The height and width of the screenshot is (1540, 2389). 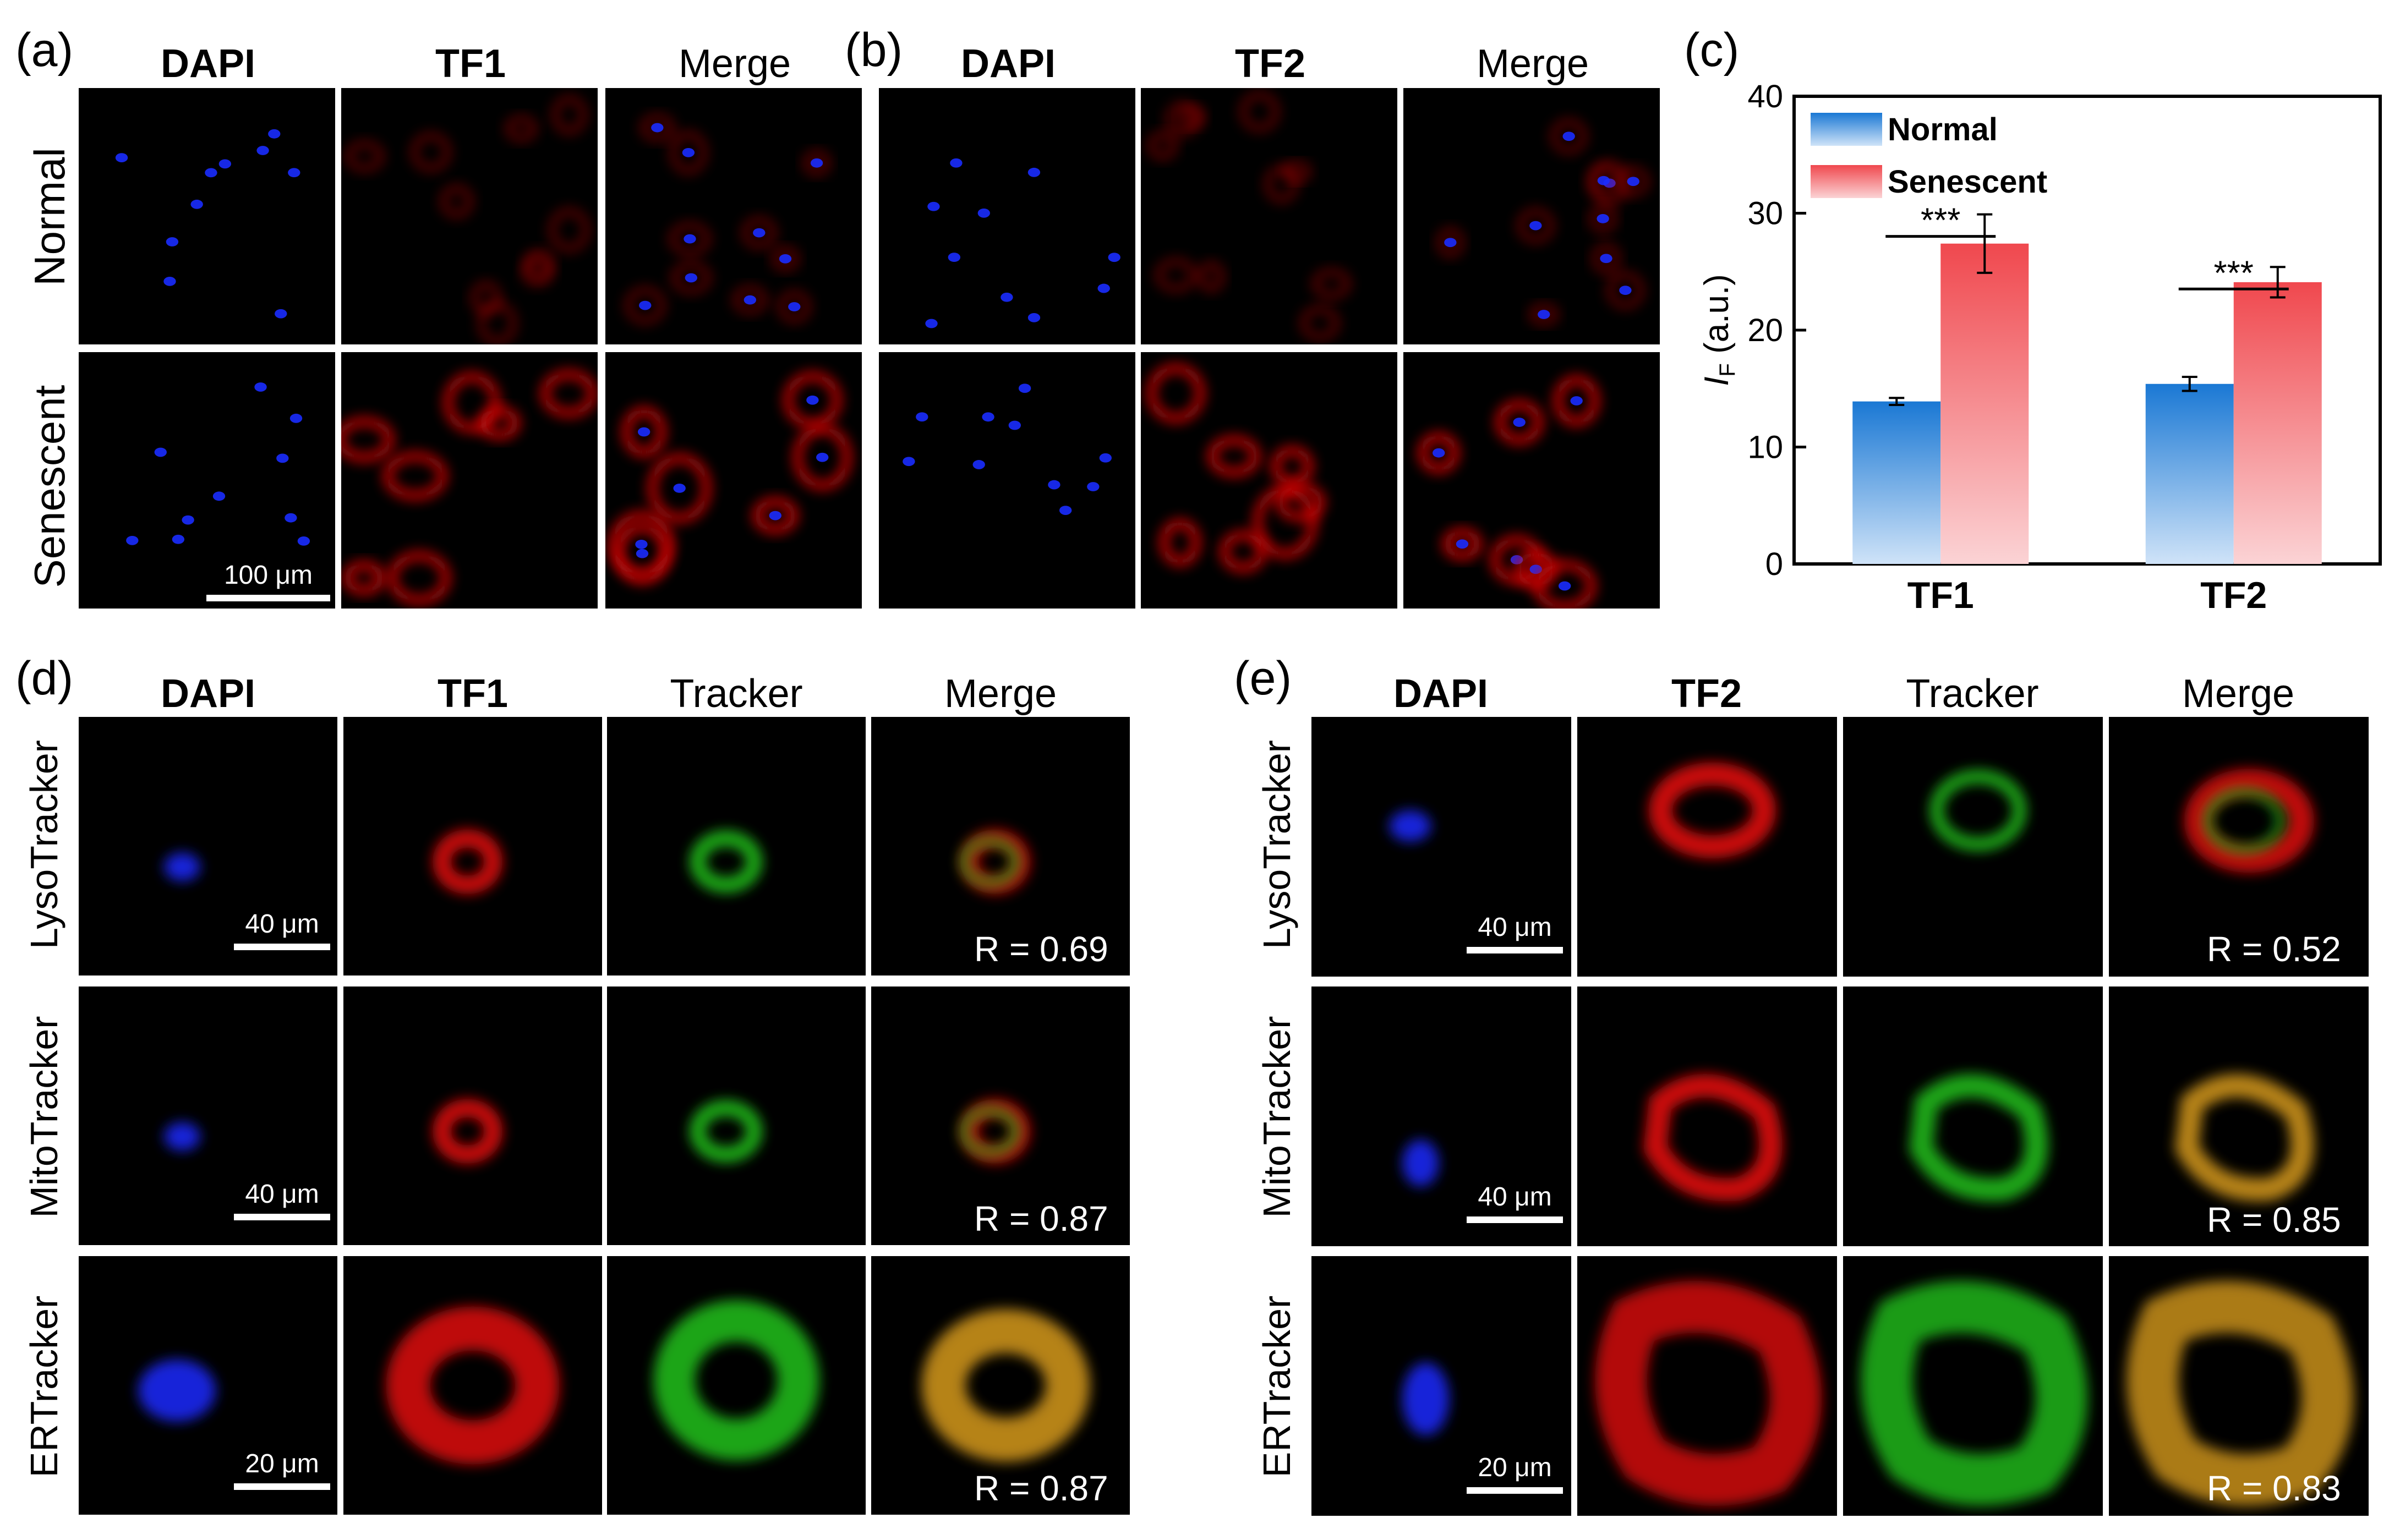 I want to click on scale-bar-a-label: 100 μm, so click(x=268, y=575).